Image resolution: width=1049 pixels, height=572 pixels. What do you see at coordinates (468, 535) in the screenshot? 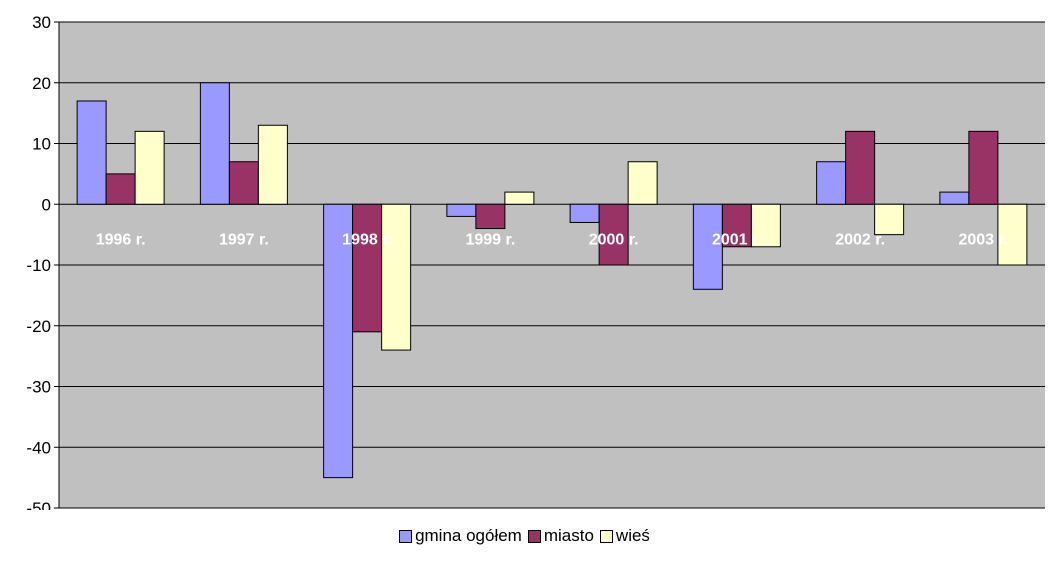
I see `legend-label: gmina ogółem` at bounding box center [468, 535].